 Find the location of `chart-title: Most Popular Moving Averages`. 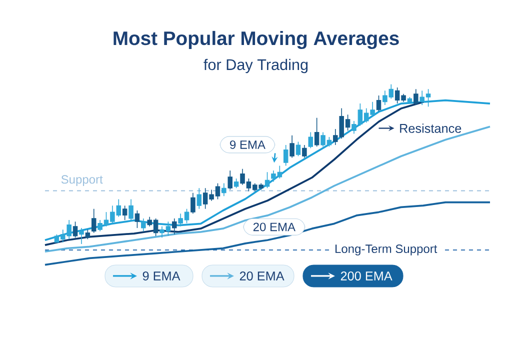

chart-title: Most Popular Moving Averages is located at coordinates (256, 40).